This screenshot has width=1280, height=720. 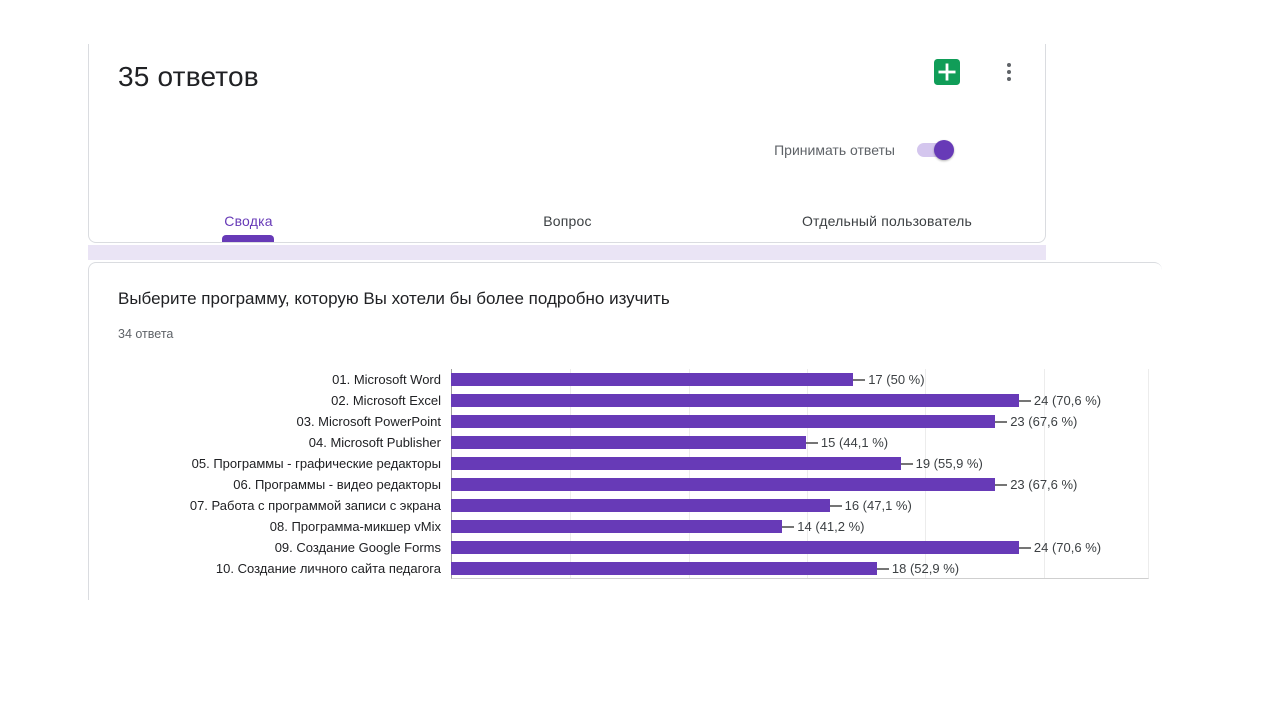 What do you see at coordinates (357, 547) in the screenshot?
I see `category-label: 09. Создание Google Forms` at bounding box center [357, 547].